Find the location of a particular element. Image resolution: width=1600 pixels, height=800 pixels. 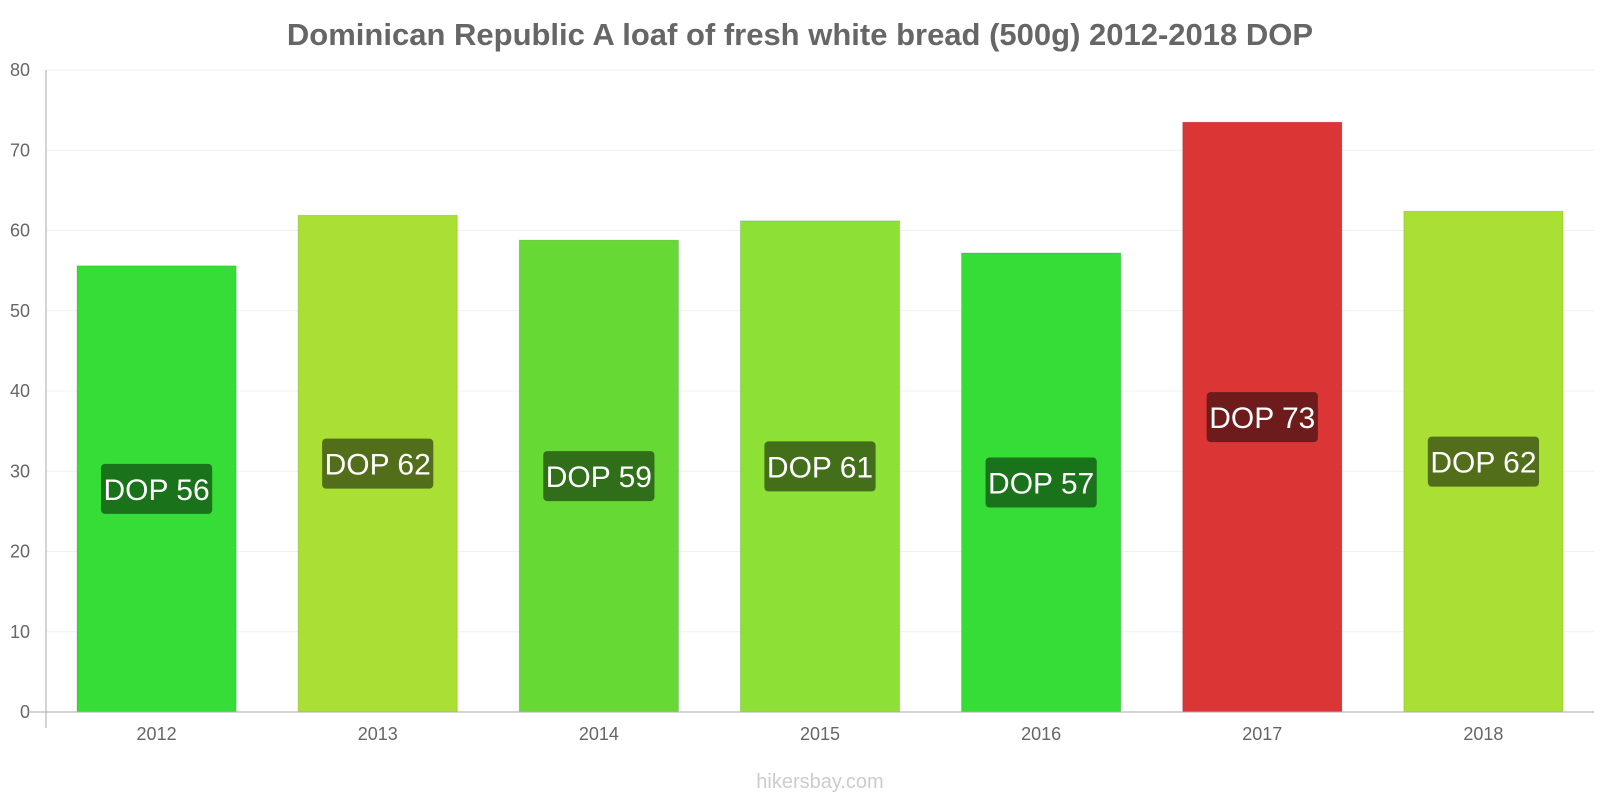

x-tick-label: 2018 is located at coordinates (1483, 734).